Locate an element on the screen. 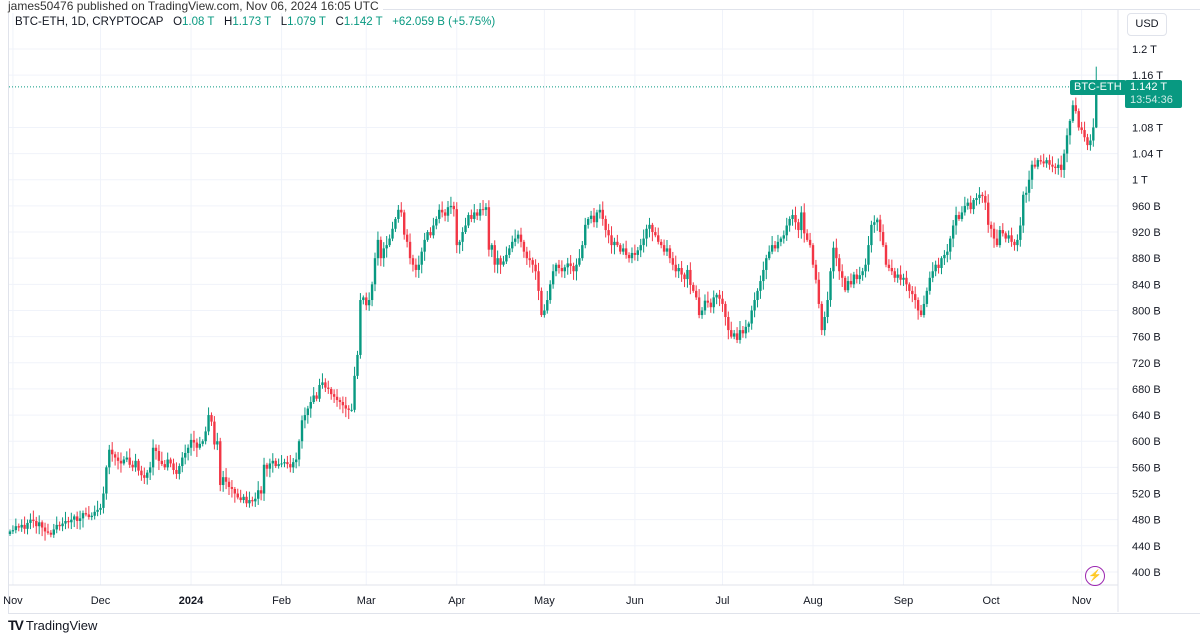 Image resolution: width=1200 pixels, height=633 pixels. price-tick-label: 720 B is located at coordinates (1146, 364).